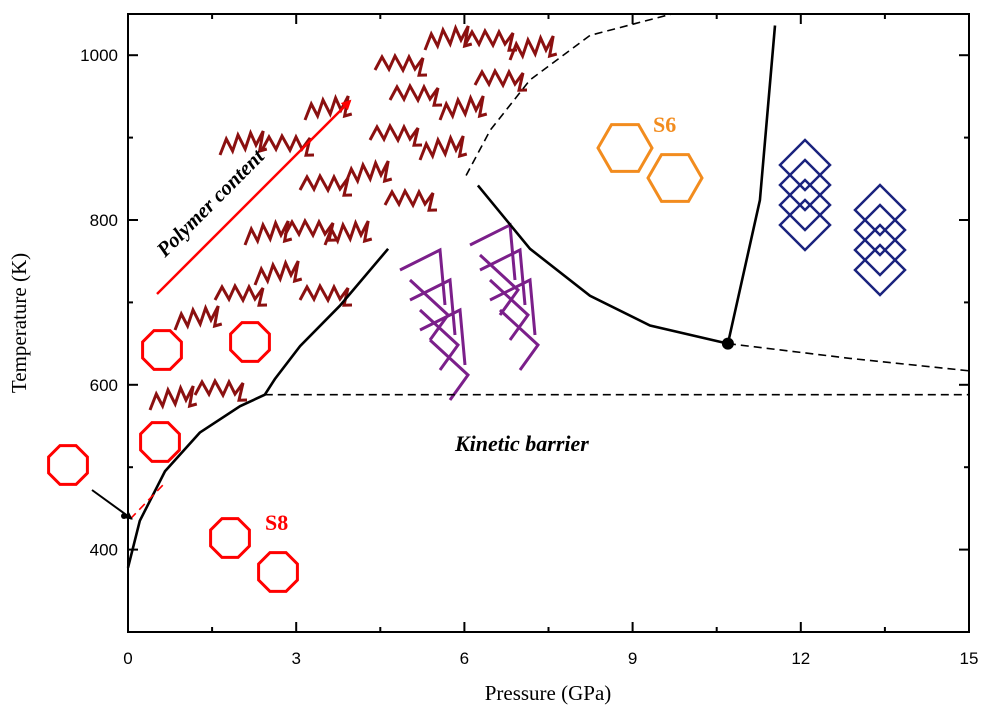 This screenshot has width=987, height=717. What do you see at coordinates (104, 385) in the screenshot?
I see `y-tick-label: 600` at bounding box center [104, 385].